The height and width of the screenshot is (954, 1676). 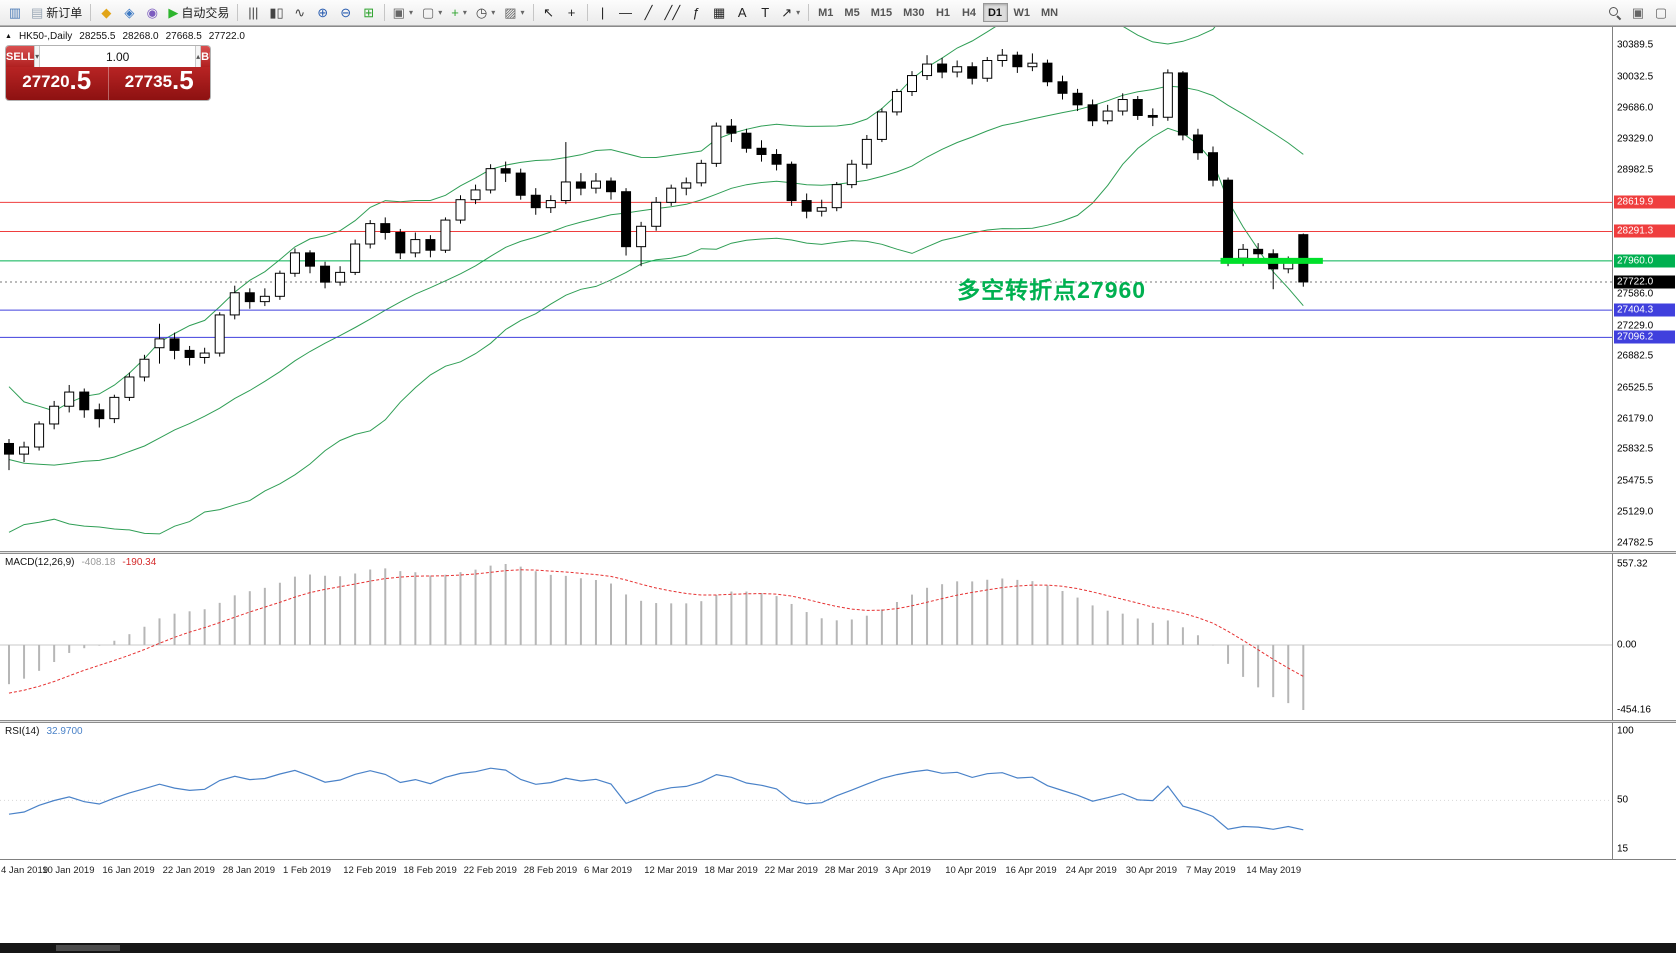 What do you see at coordinates (1644, 637) in the screenshot?
I see `macd-scale: 557.32 0.00 -454.16` at bounding box center [1644, 637].